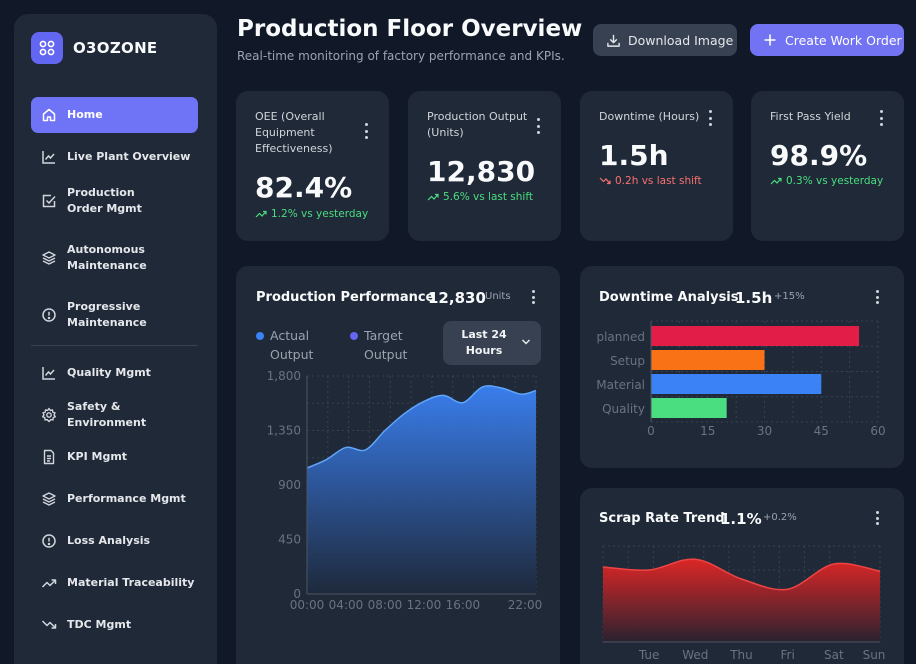 This screenshot has width=916, height=664. Describe the element at coordinates (109, 372) in the screenshot. I see `sidebar-item-label: Quality Mgmt` at that location.